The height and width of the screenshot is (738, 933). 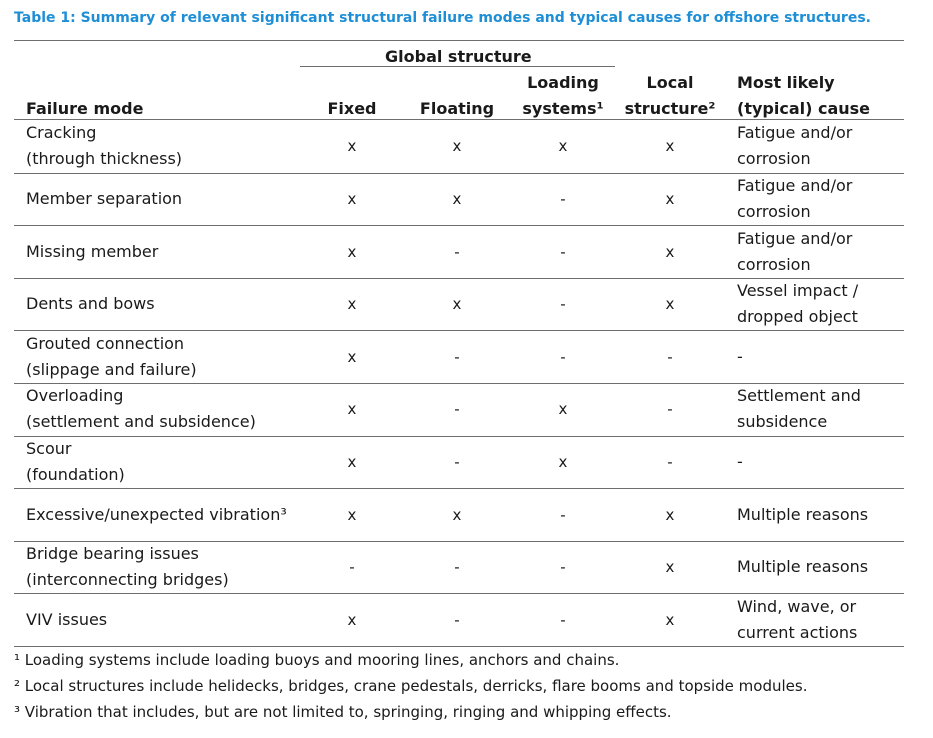 I want to click on failure-mode-cell: VIV issues, so click(x=67, y=619).